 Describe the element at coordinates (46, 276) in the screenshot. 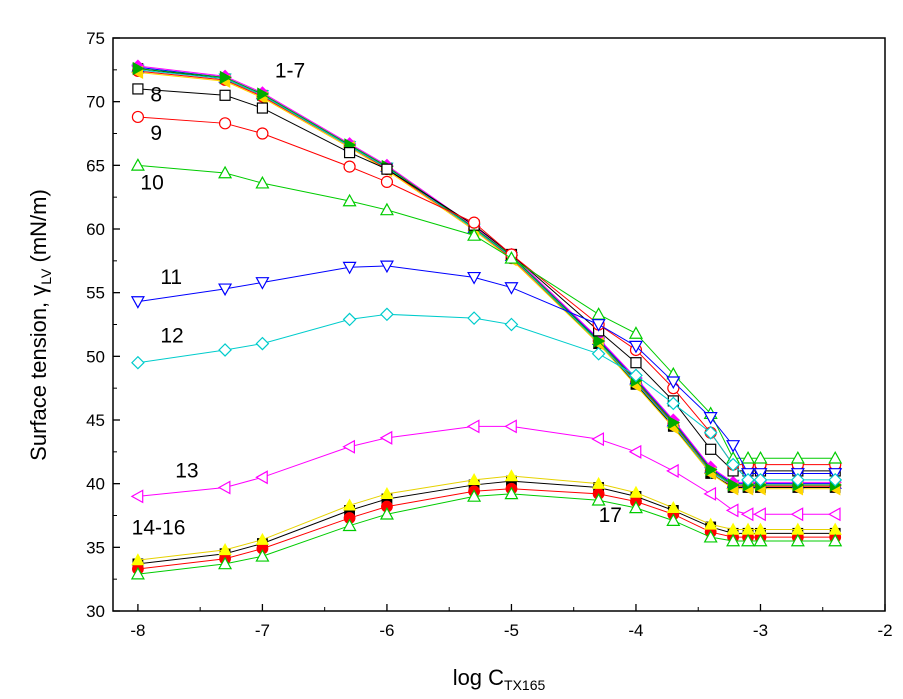

I see `y-axis-title-sub: LV` at that location.